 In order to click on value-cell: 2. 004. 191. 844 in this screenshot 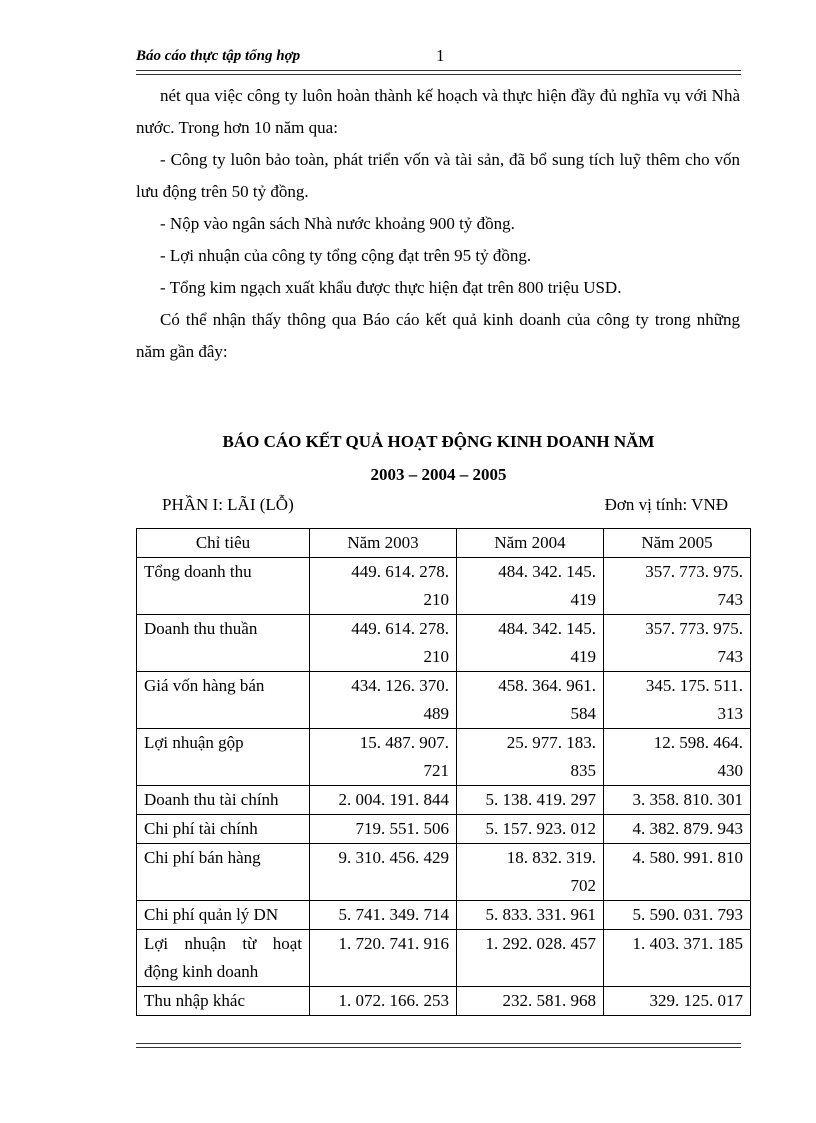, I will do `click(383, 800)`.